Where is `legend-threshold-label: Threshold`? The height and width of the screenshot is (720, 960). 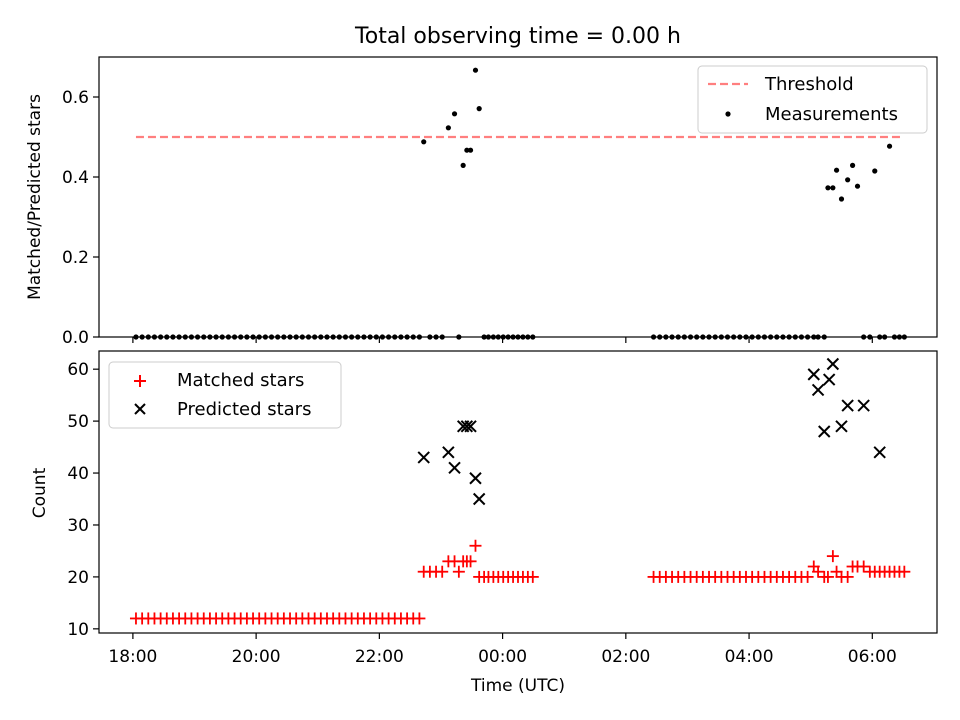
legend-threshold-label: Threshold is located at coordinates (809, 84).